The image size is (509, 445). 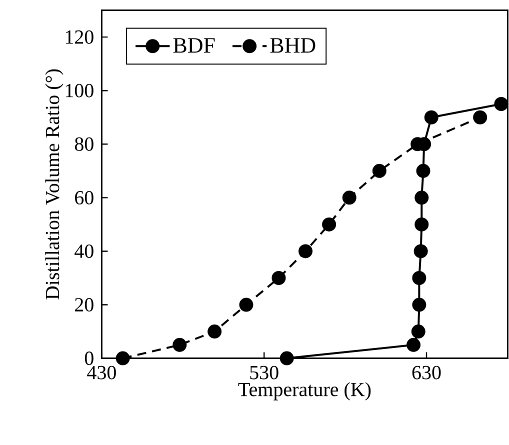 What do you see at coordinates (84, 305) in the screenshot?
I see `y-tick-label: 20` at bounding box center [84, 305].